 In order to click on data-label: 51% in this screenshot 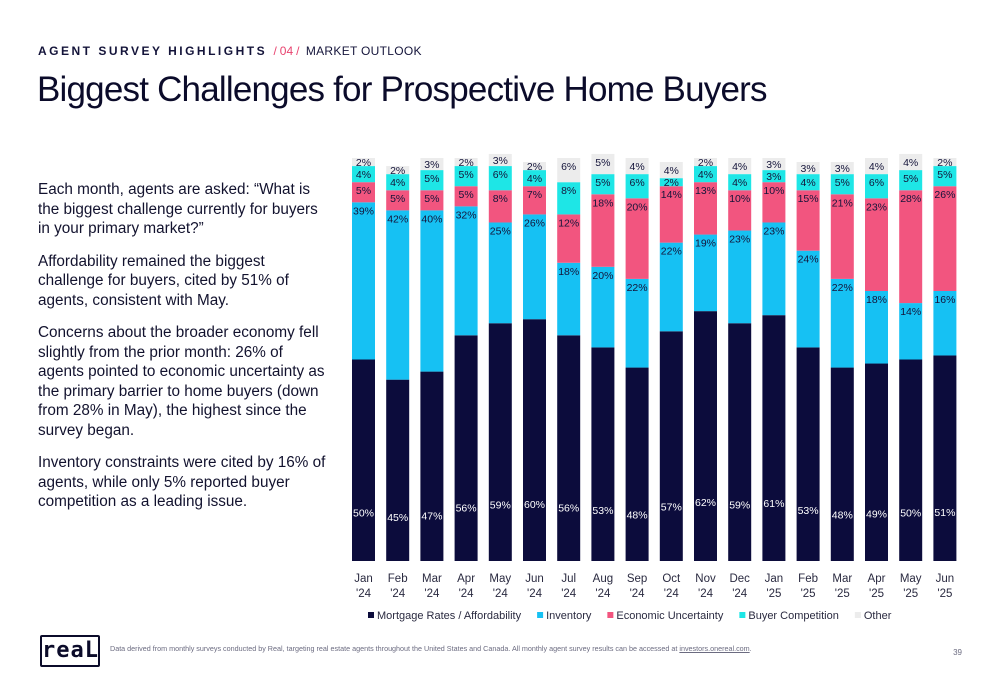, I will do `click(944, 513)`.